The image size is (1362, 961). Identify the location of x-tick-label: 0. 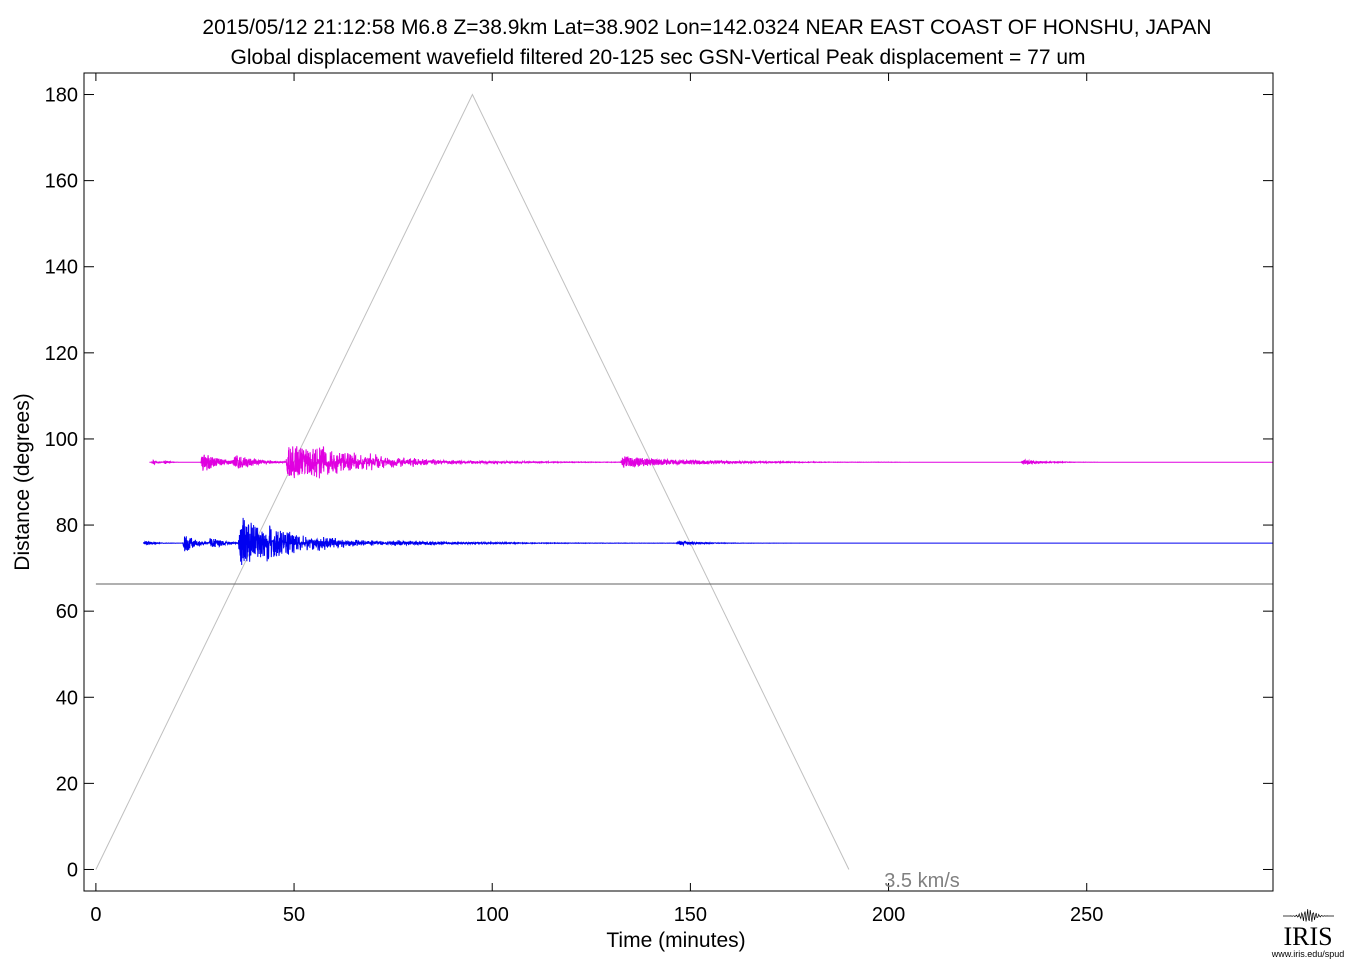
(95, 915).